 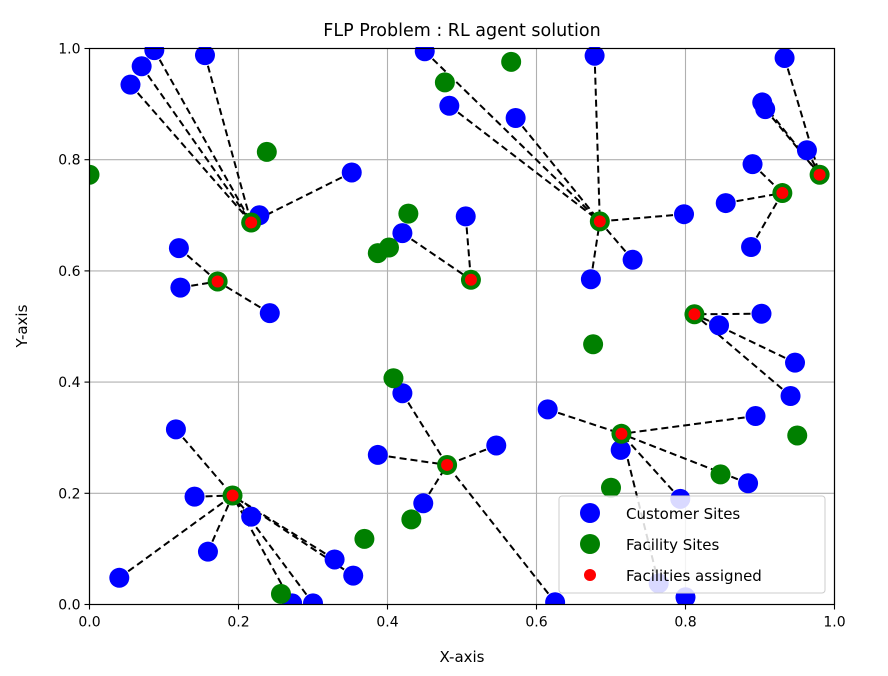 I want to click on x-tick-label: 0.0, so click(x=89, y=623).